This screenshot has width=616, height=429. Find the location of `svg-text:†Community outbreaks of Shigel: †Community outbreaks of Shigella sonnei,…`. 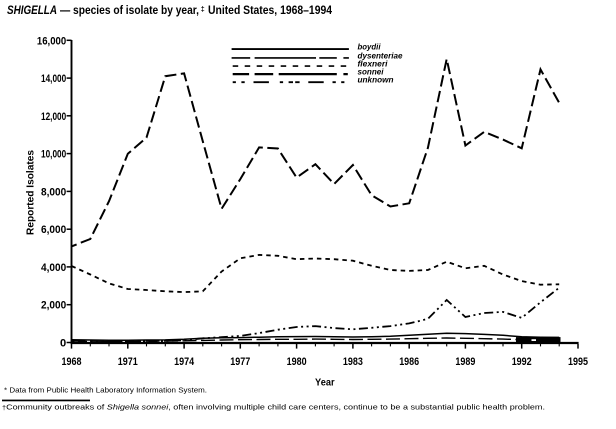

svg-text:†Community outbreaks of Shigel: †Community outbreaks of Shigella sonnei,… is located at coordinates (273, 407).